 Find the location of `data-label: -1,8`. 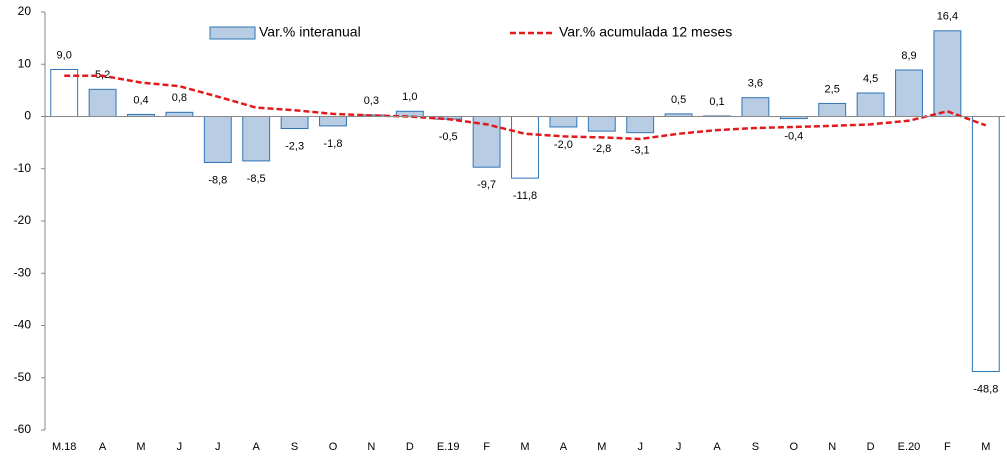

data-label: -1,8 is located at coordinates (333, 144).